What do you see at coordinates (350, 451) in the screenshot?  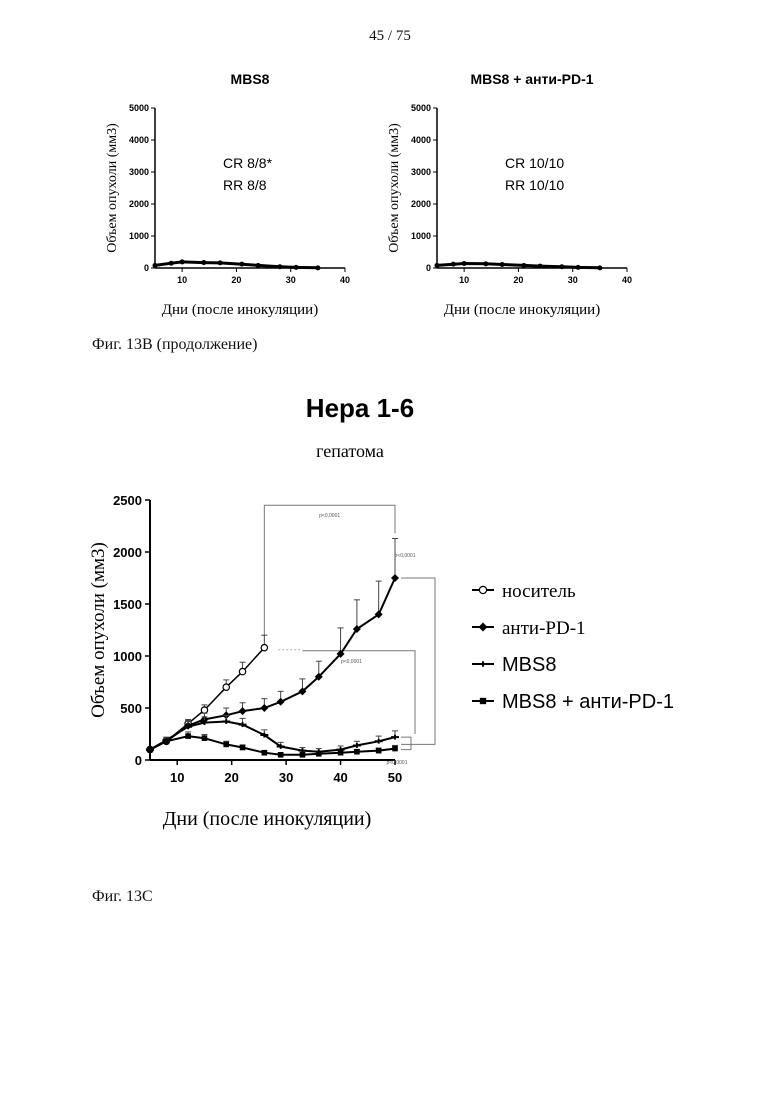 I see `hepa-subtitle: гепатома` at bounding box center [350, 451].